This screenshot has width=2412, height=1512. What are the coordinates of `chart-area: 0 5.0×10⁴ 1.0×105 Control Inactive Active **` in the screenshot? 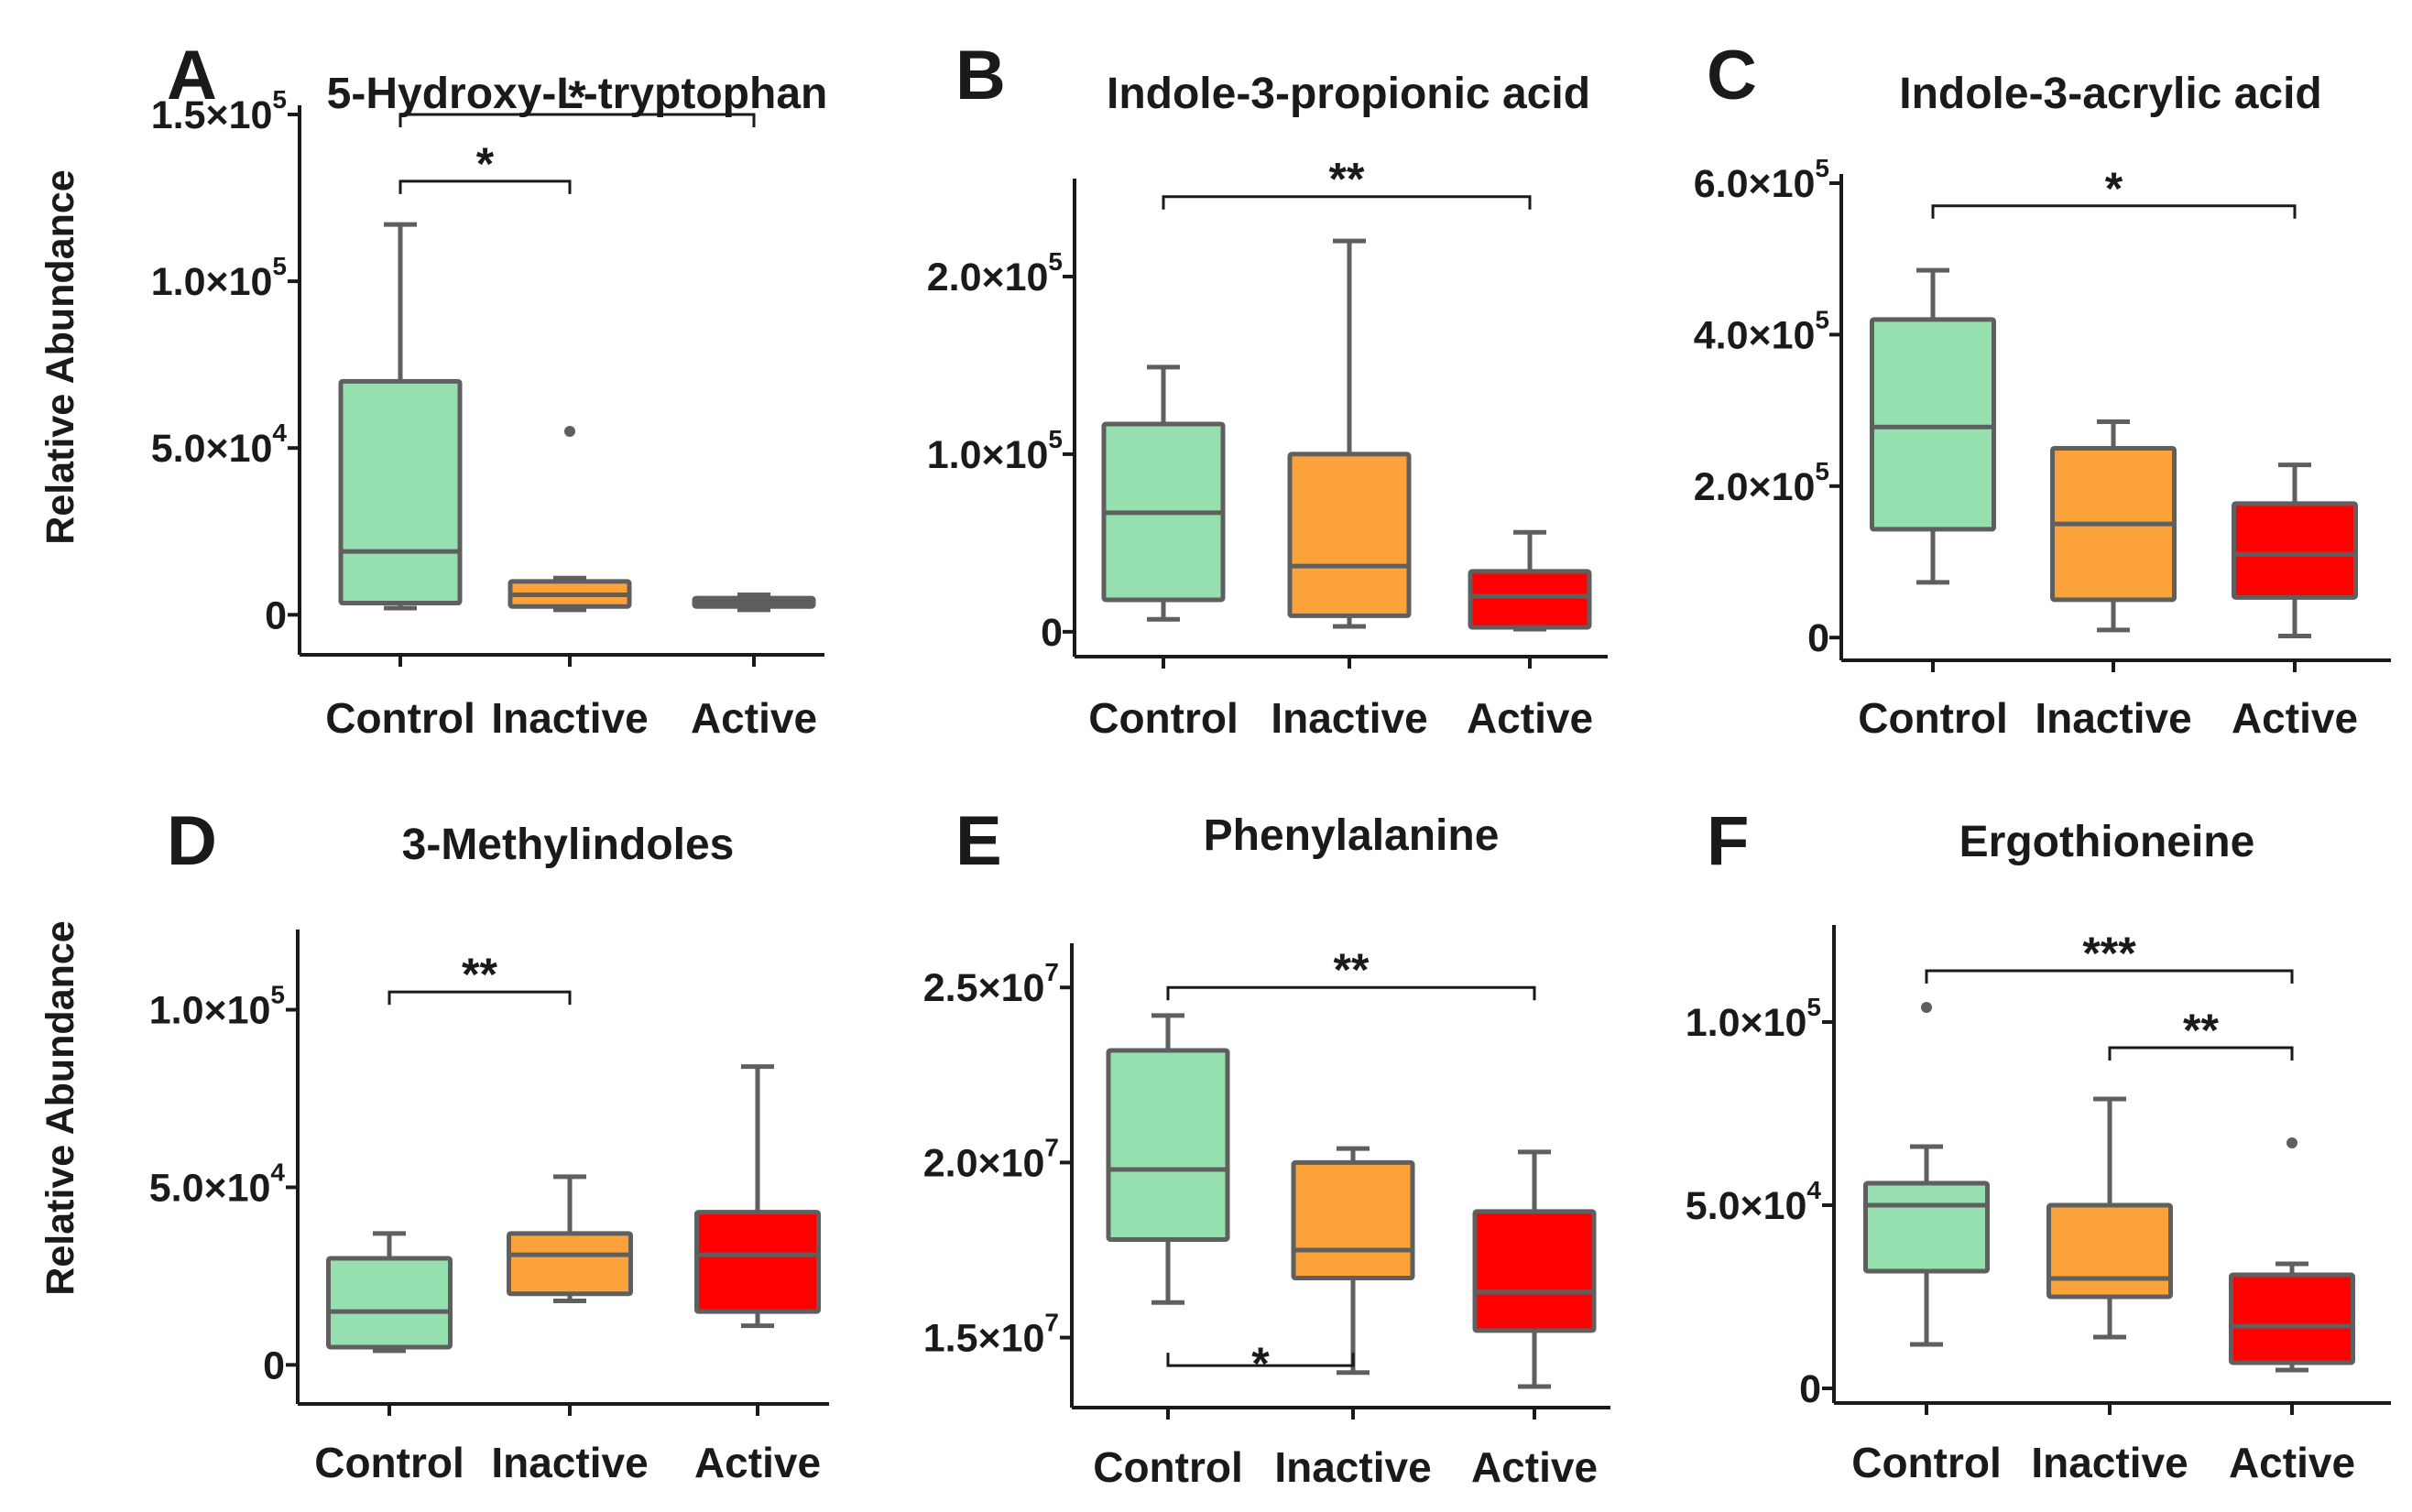 It's located at (489, 1208).